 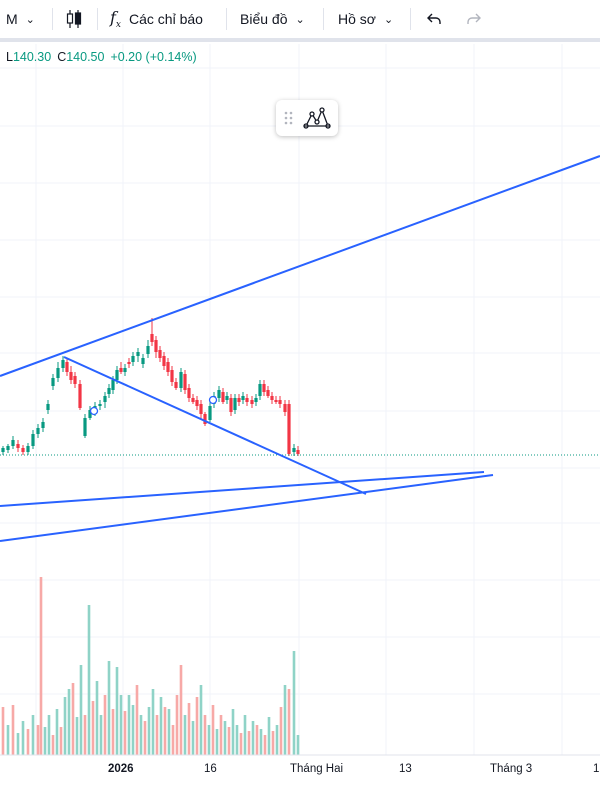 I want to click on undo-button, so click(x=434, y=19).